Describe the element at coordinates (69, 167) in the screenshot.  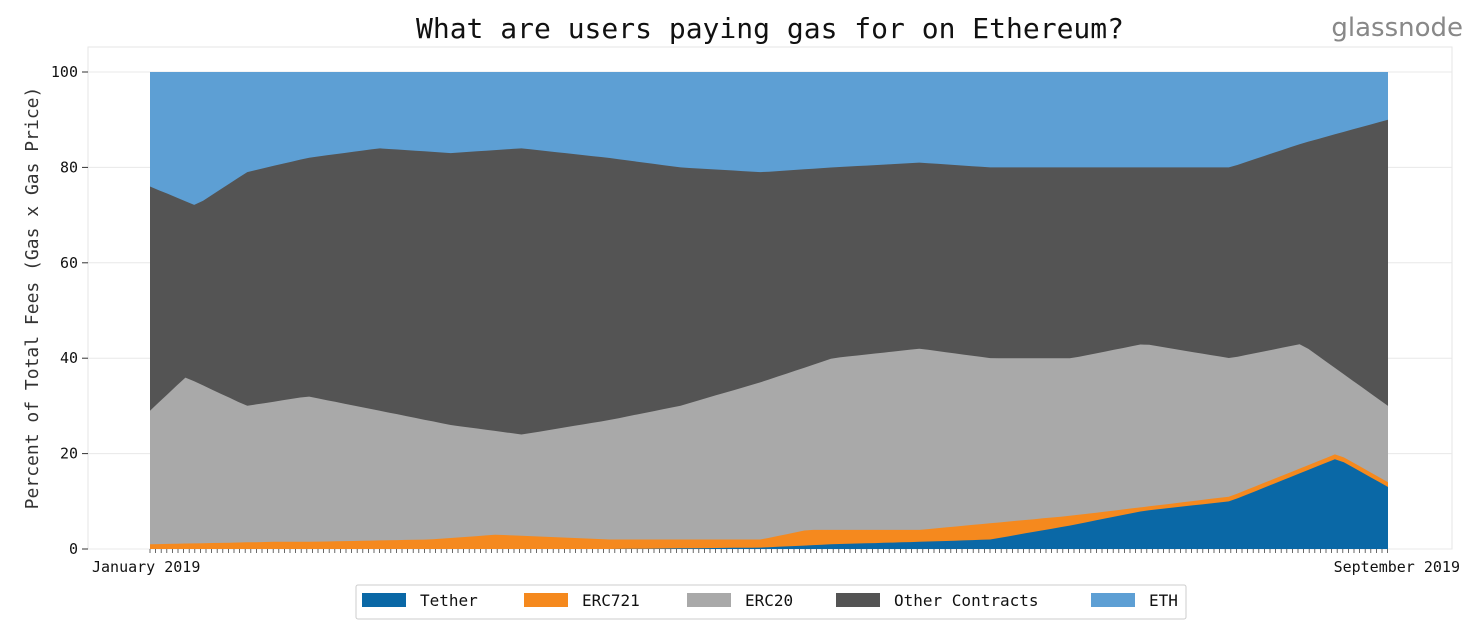
I see `y-tick-label: 80` at that location.